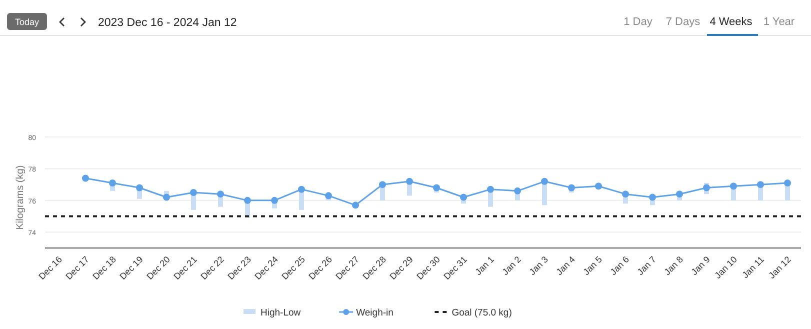 The height and width of the screenshot is (329, 811). Describe the element at coordinates (511, 265) in the screenshot. I see `x-tick-label: Jan 2` at that location.